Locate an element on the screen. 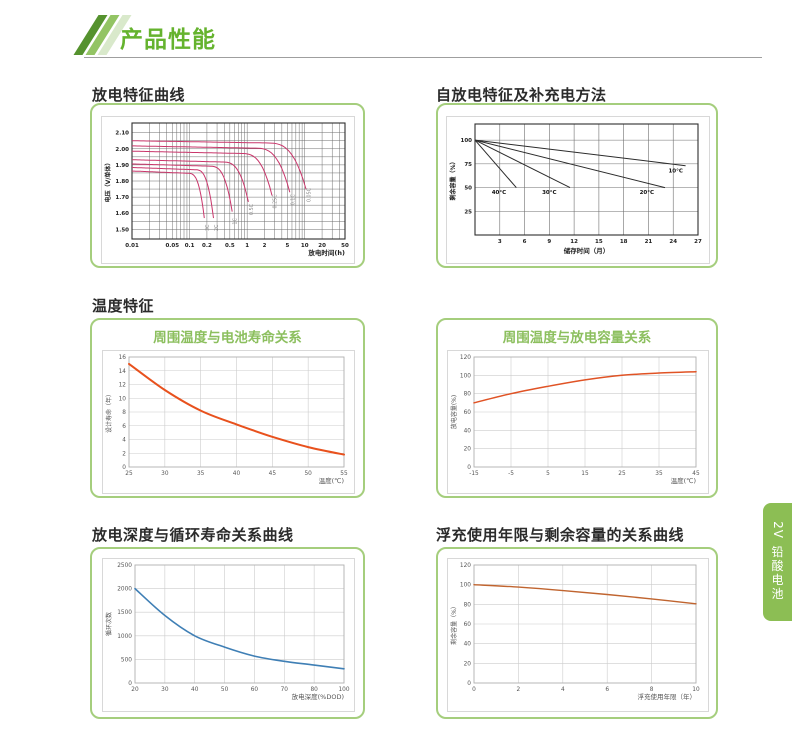 The width and height of the screenshot is (792, 736). svg-text: 1 is located at coordinates (247, 246).